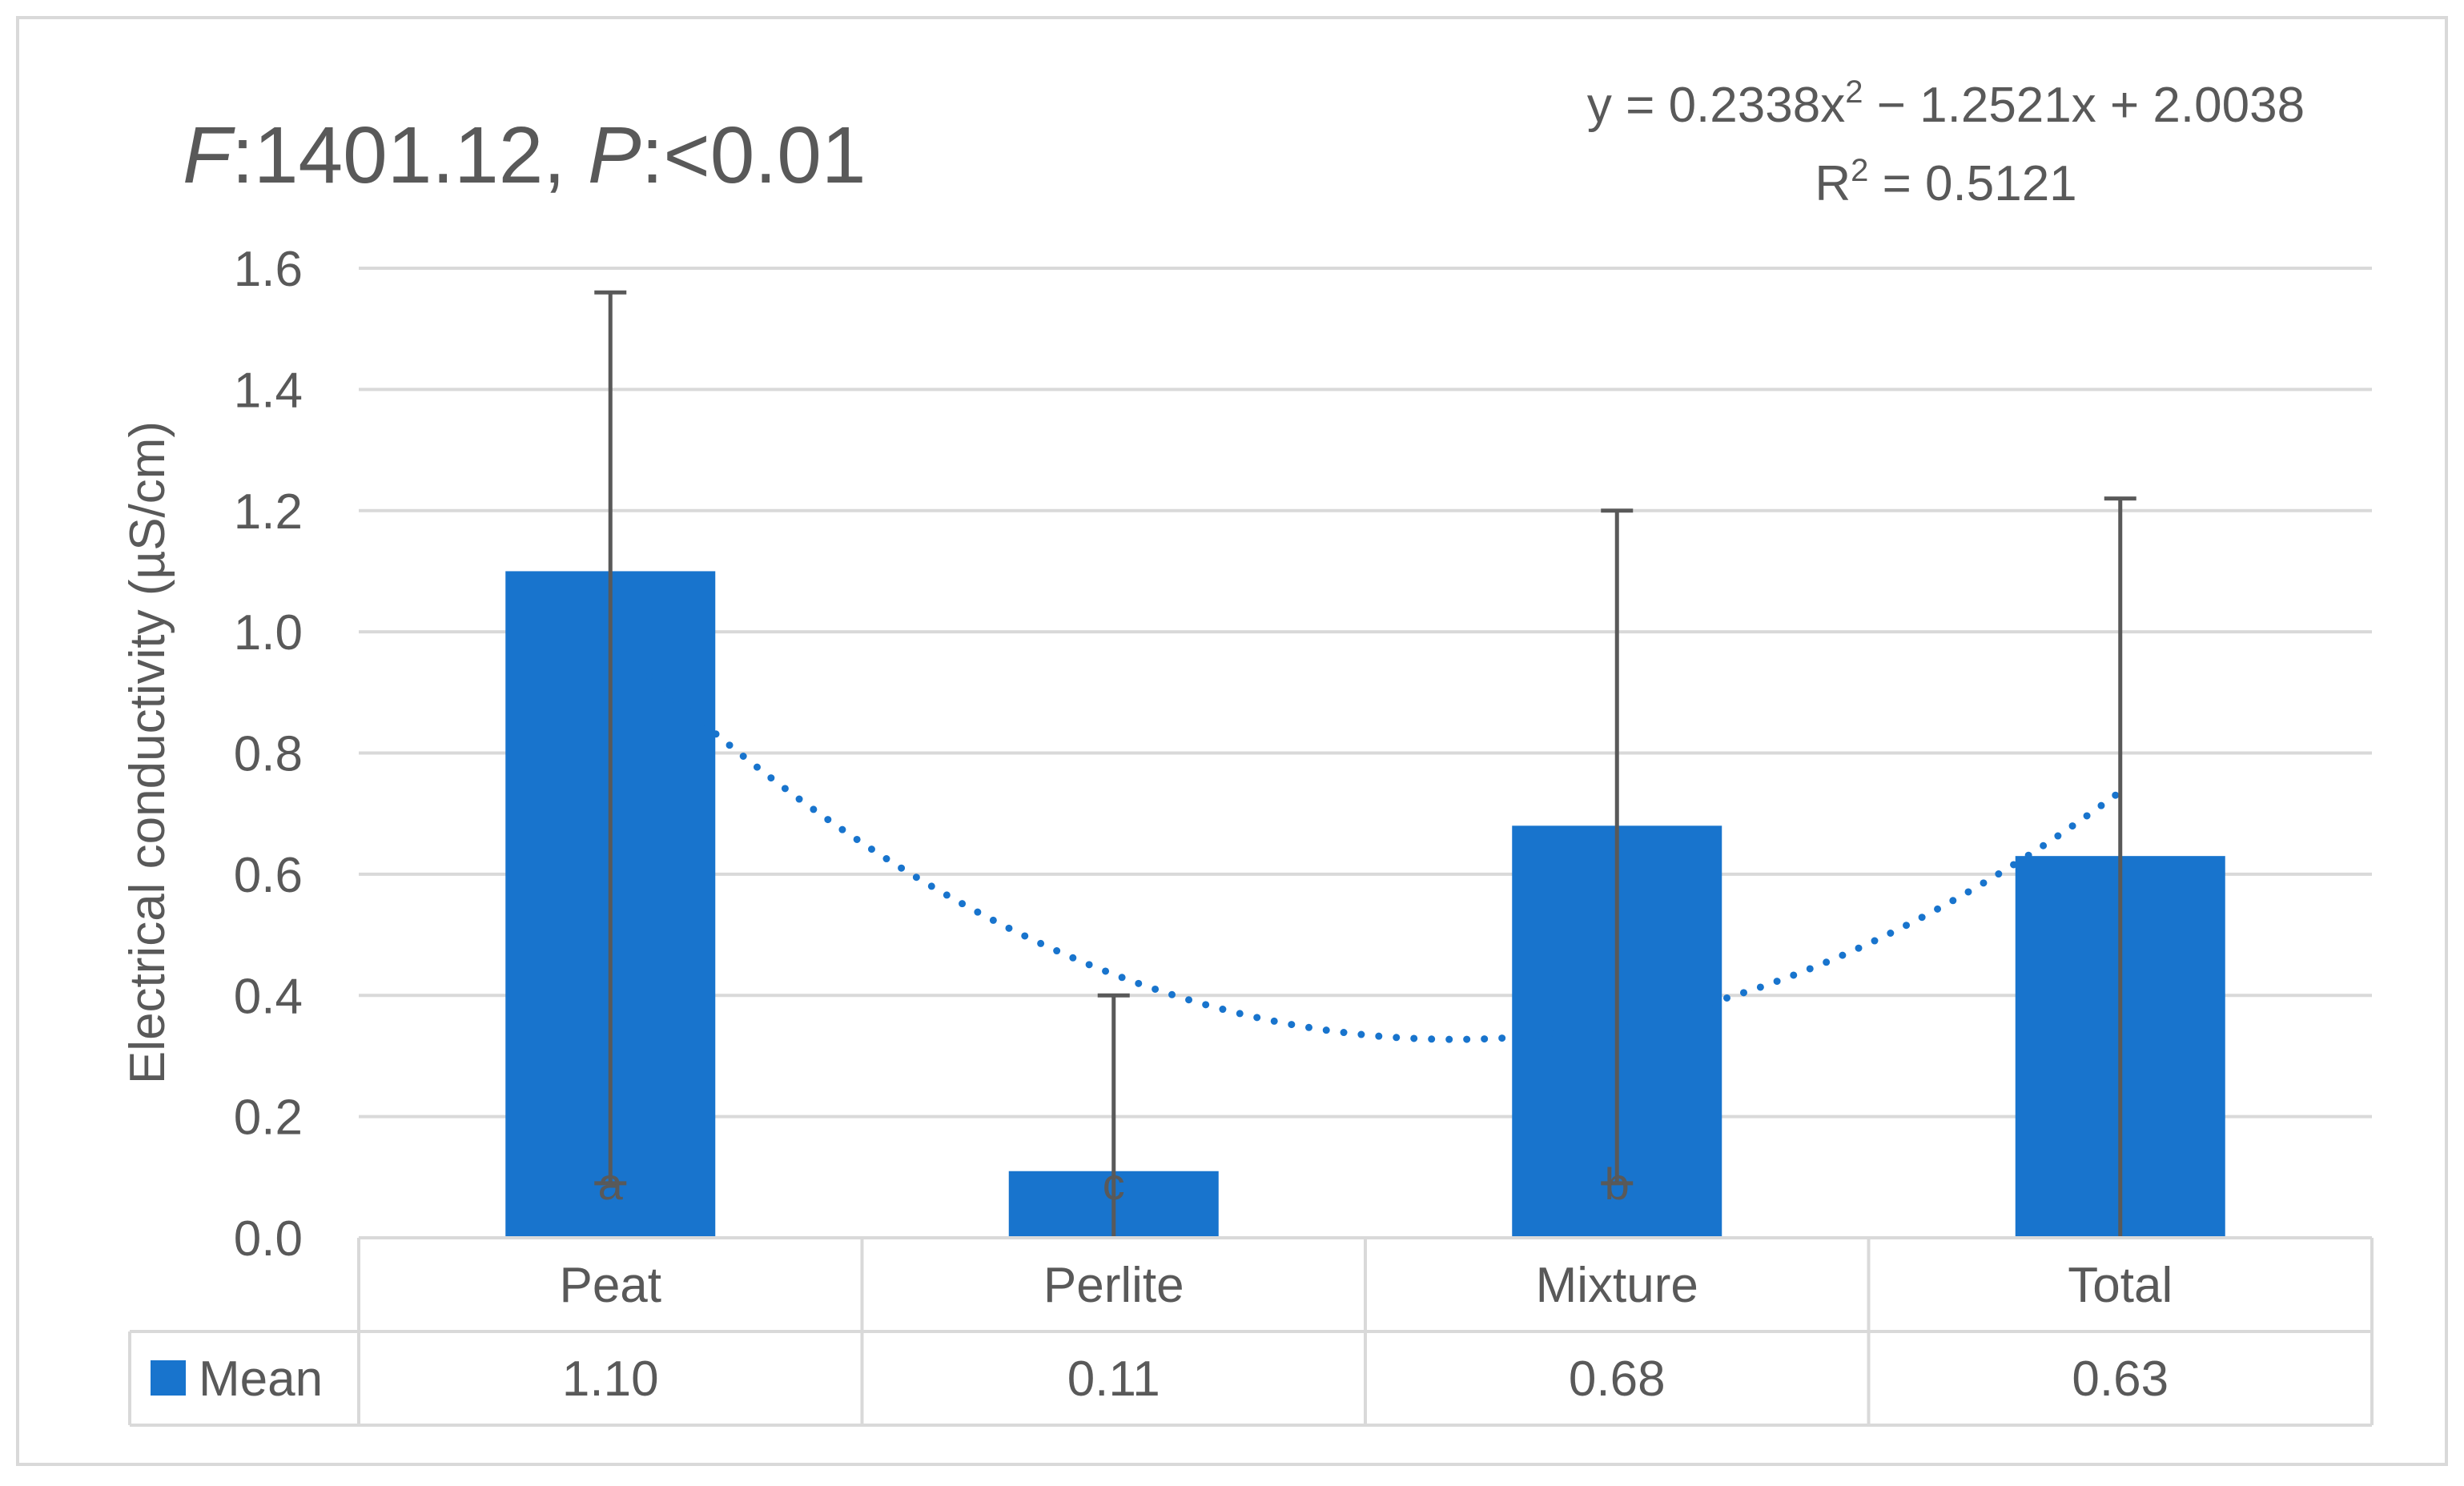 The height and width of the screenshot is (1486, 2464). Describe the element at coordinates (261, 1379) in the screenshot. I see `legend-label: Mean` at that location.